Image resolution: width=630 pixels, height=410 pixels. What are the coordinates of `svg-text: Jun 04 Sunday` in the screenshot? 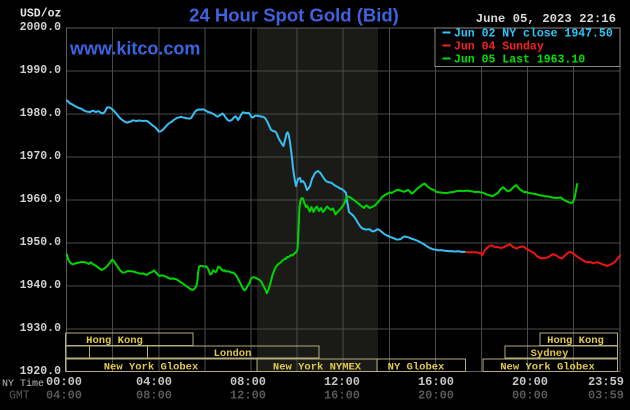 It's located at (499, 47).